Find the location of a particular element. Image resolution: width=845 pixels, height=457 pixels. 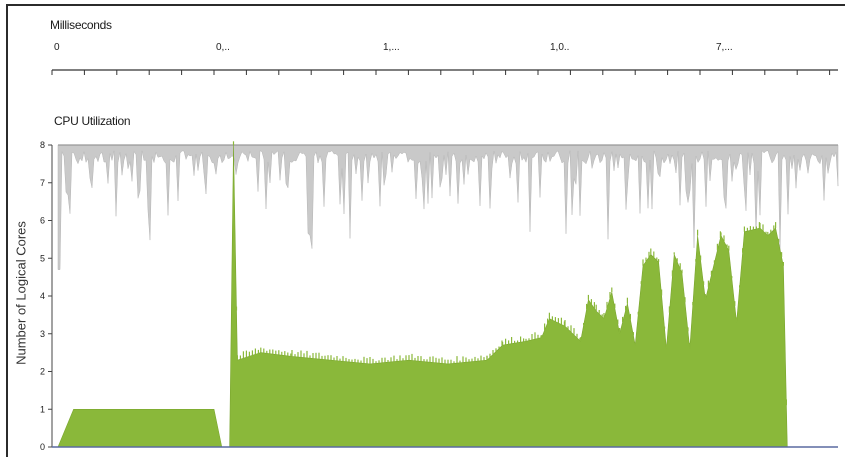

ruler-title: Milliseconds is located at coordinates (81, 25).